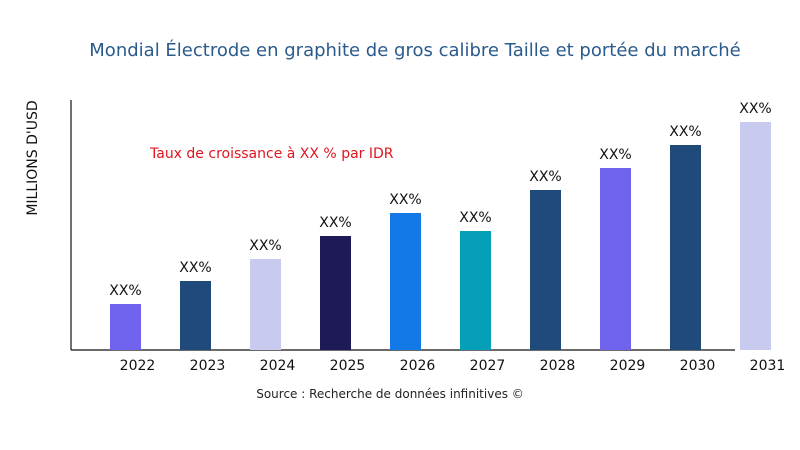 The height and width of the screenshot is (450, 800). I want to click on data-label-2029: XX%, so click(615, 155).